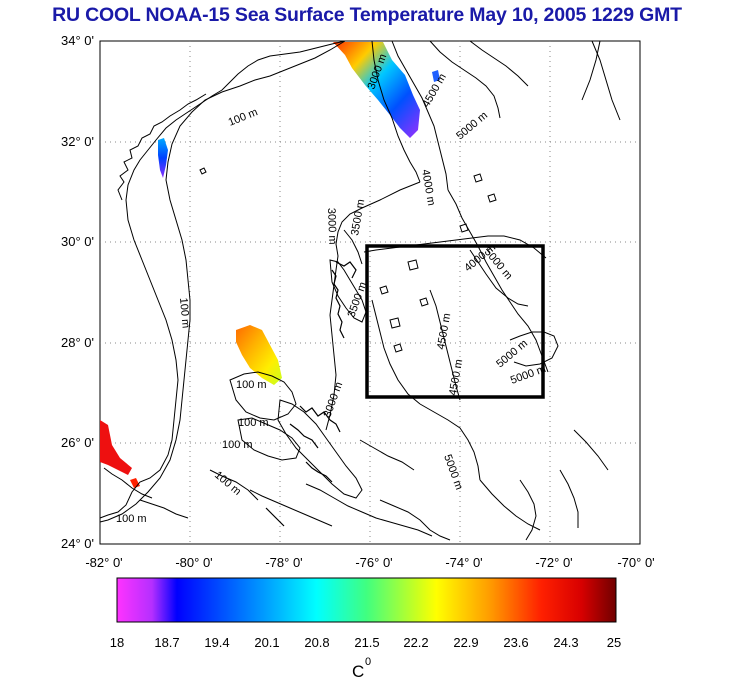 The height and width of the screenshot is (680, 734). I want to click on colorbar-tick: 21.5, so click(366, 642).